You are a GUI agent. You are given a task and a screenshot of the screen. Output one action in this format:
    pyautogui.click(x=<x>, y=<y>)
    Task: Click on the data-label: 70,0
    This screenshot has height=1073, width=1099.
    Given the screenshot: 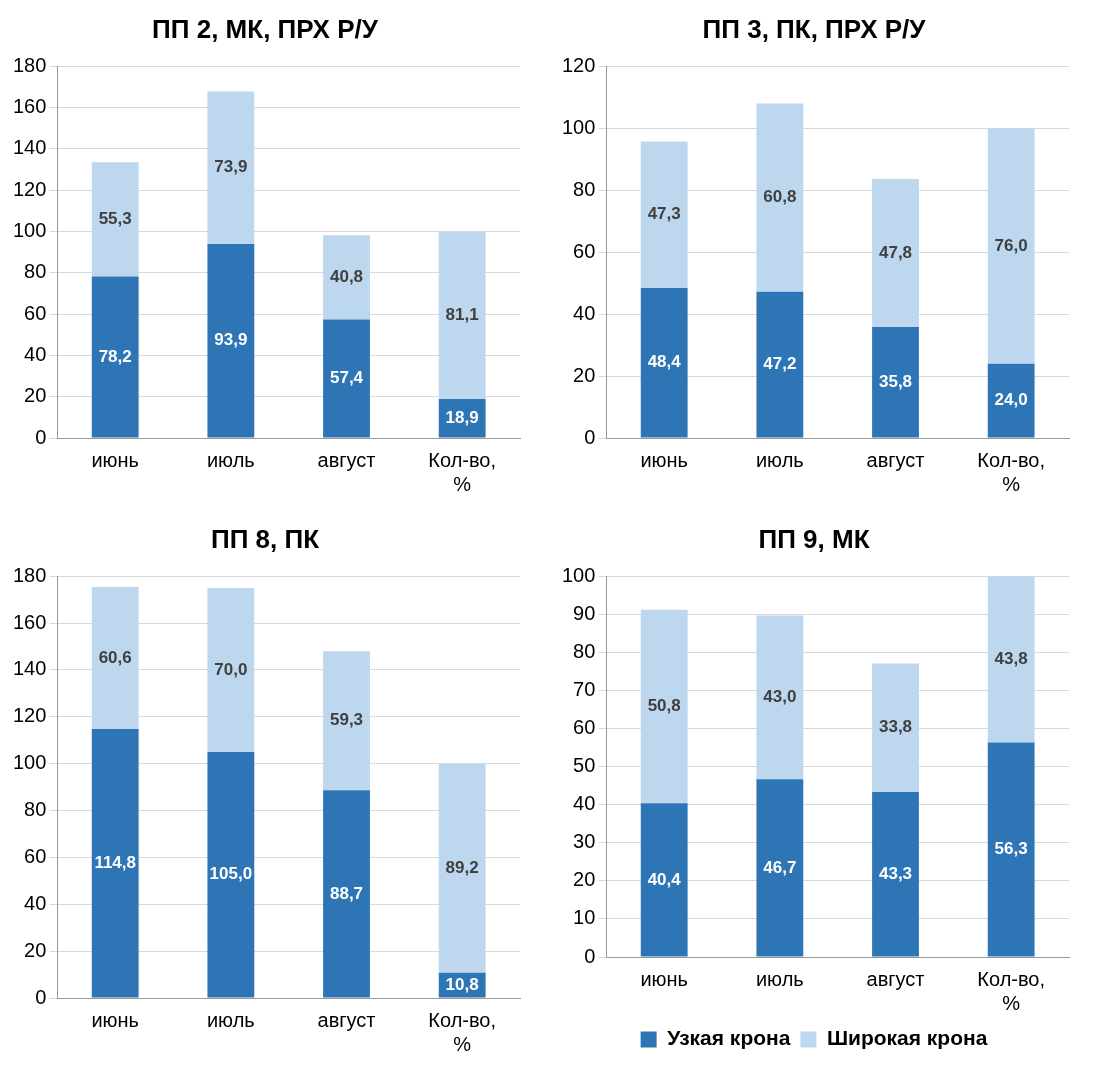 What is the action you would take?
    pyautogui.click(x=231, y=669)
    